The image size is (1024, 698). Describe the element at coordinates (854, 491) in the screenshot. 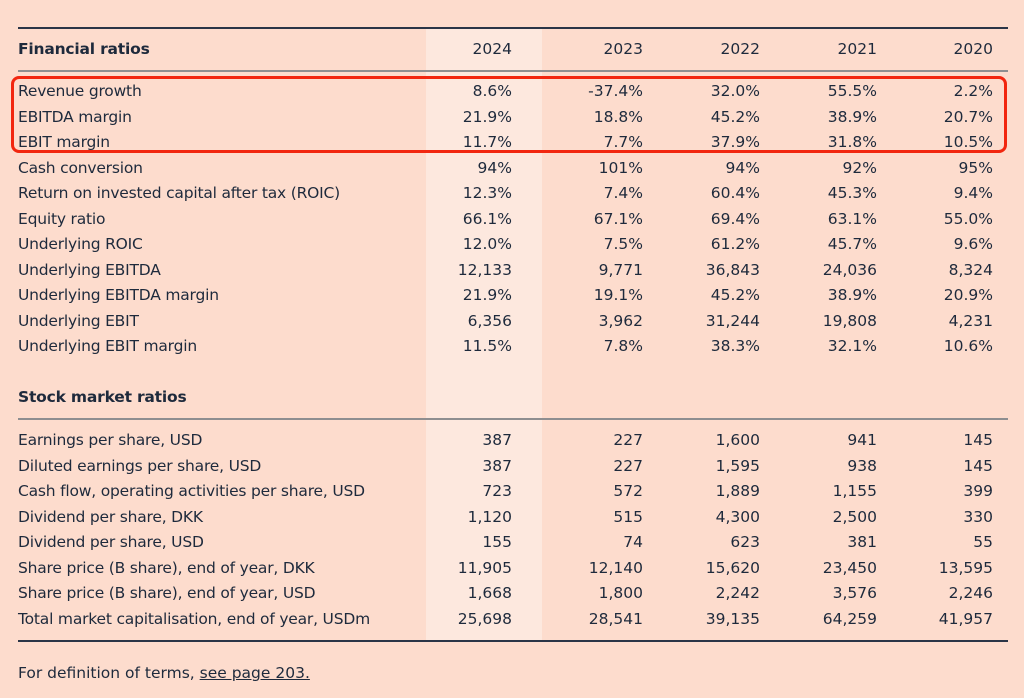

I see `cell-value-2021: 1,155` at that location.